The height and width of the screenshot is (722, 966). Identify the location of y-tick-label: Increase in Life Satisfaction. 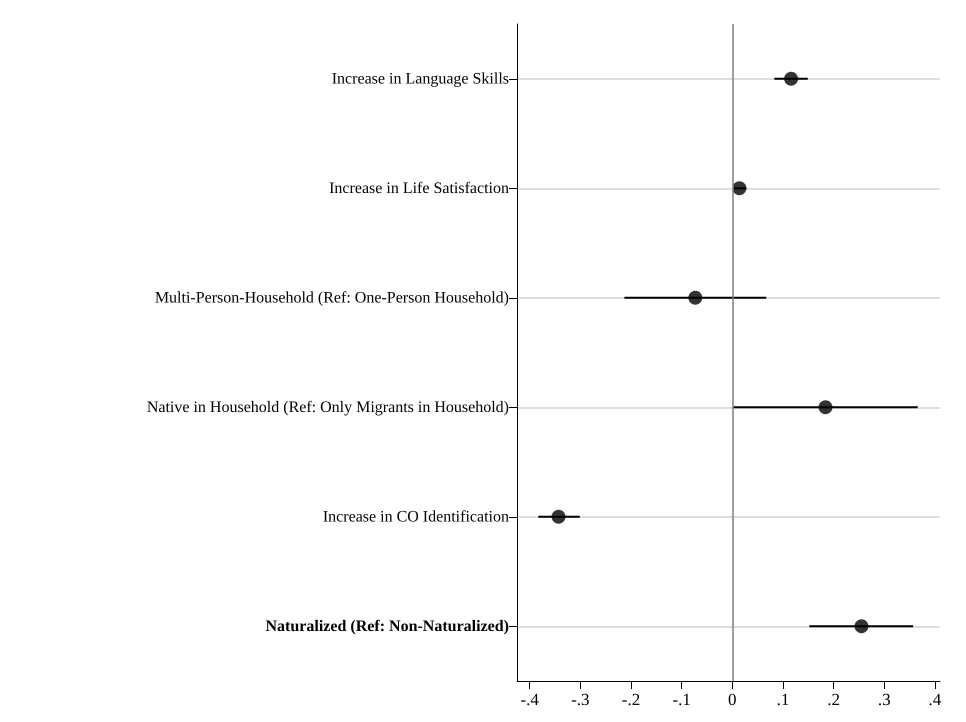
(419, 188).